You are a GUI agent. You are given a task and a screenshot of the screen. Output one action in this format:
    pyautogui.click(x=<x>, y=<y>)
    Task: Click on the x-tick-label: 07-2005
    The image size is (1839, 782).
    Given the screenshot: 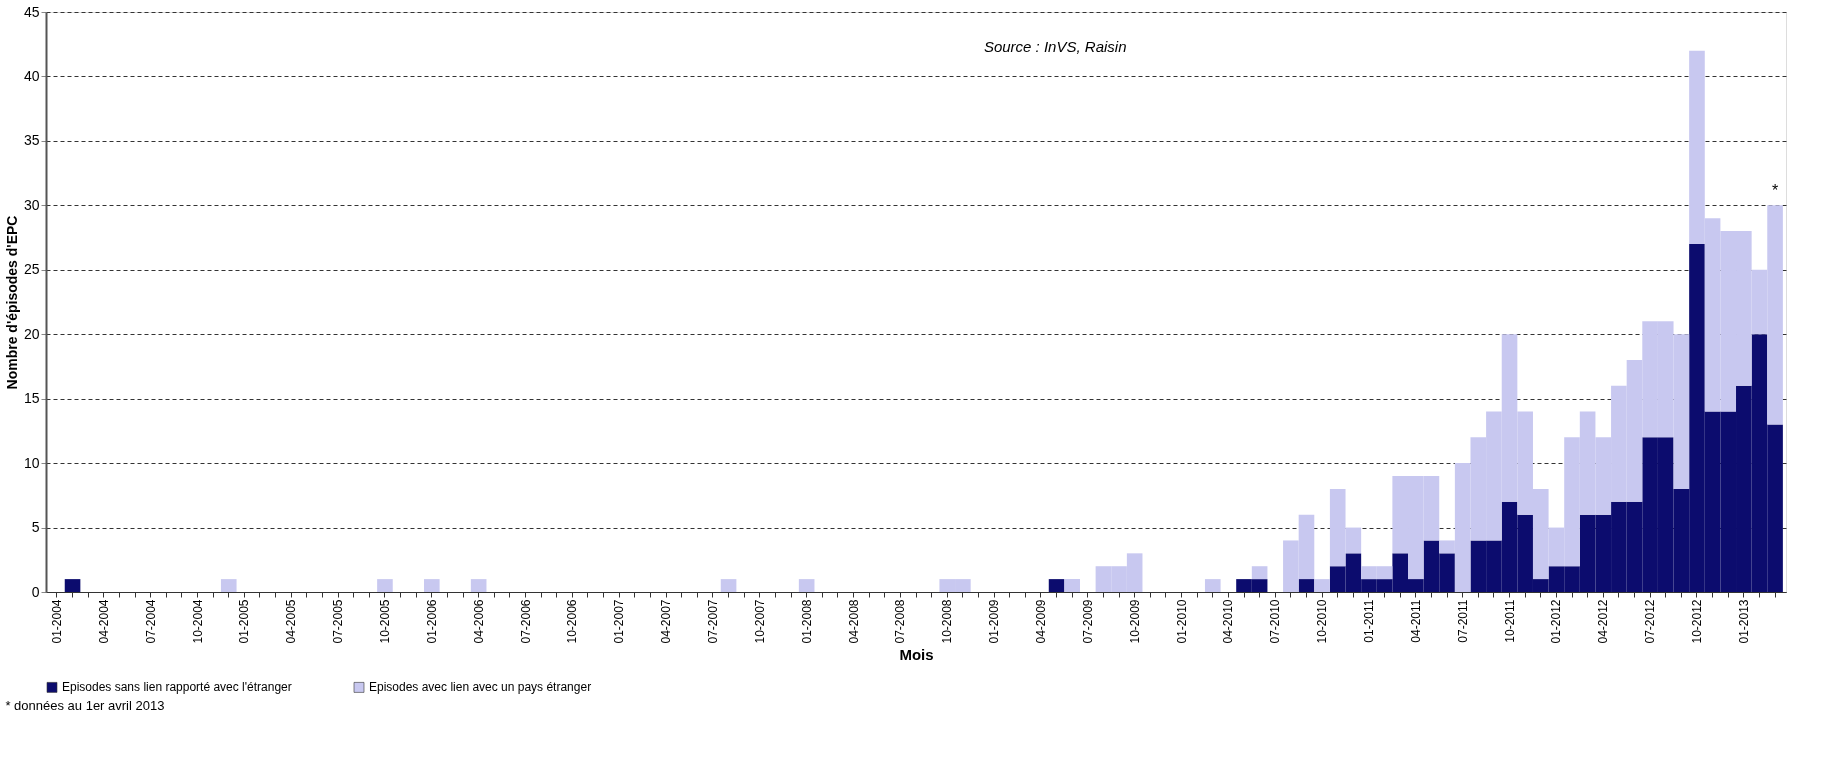 What is the action you would take?
    pyautogui.click(x=338, y=621)
    